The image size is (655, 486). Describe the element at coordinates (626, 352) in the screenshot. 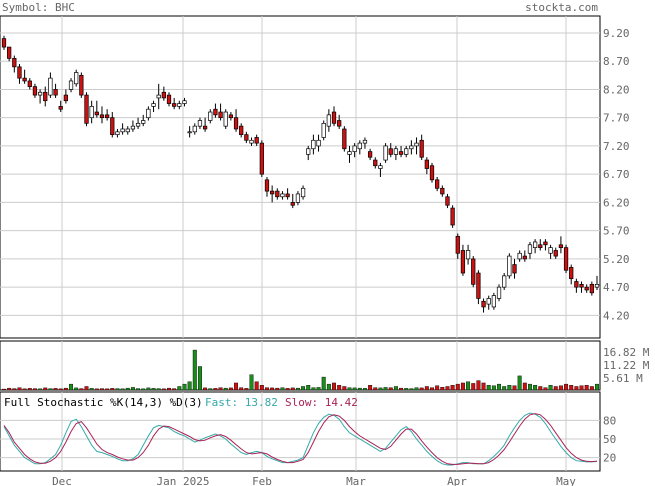

I see `volume-tick-label: 16.82 M` at that location.